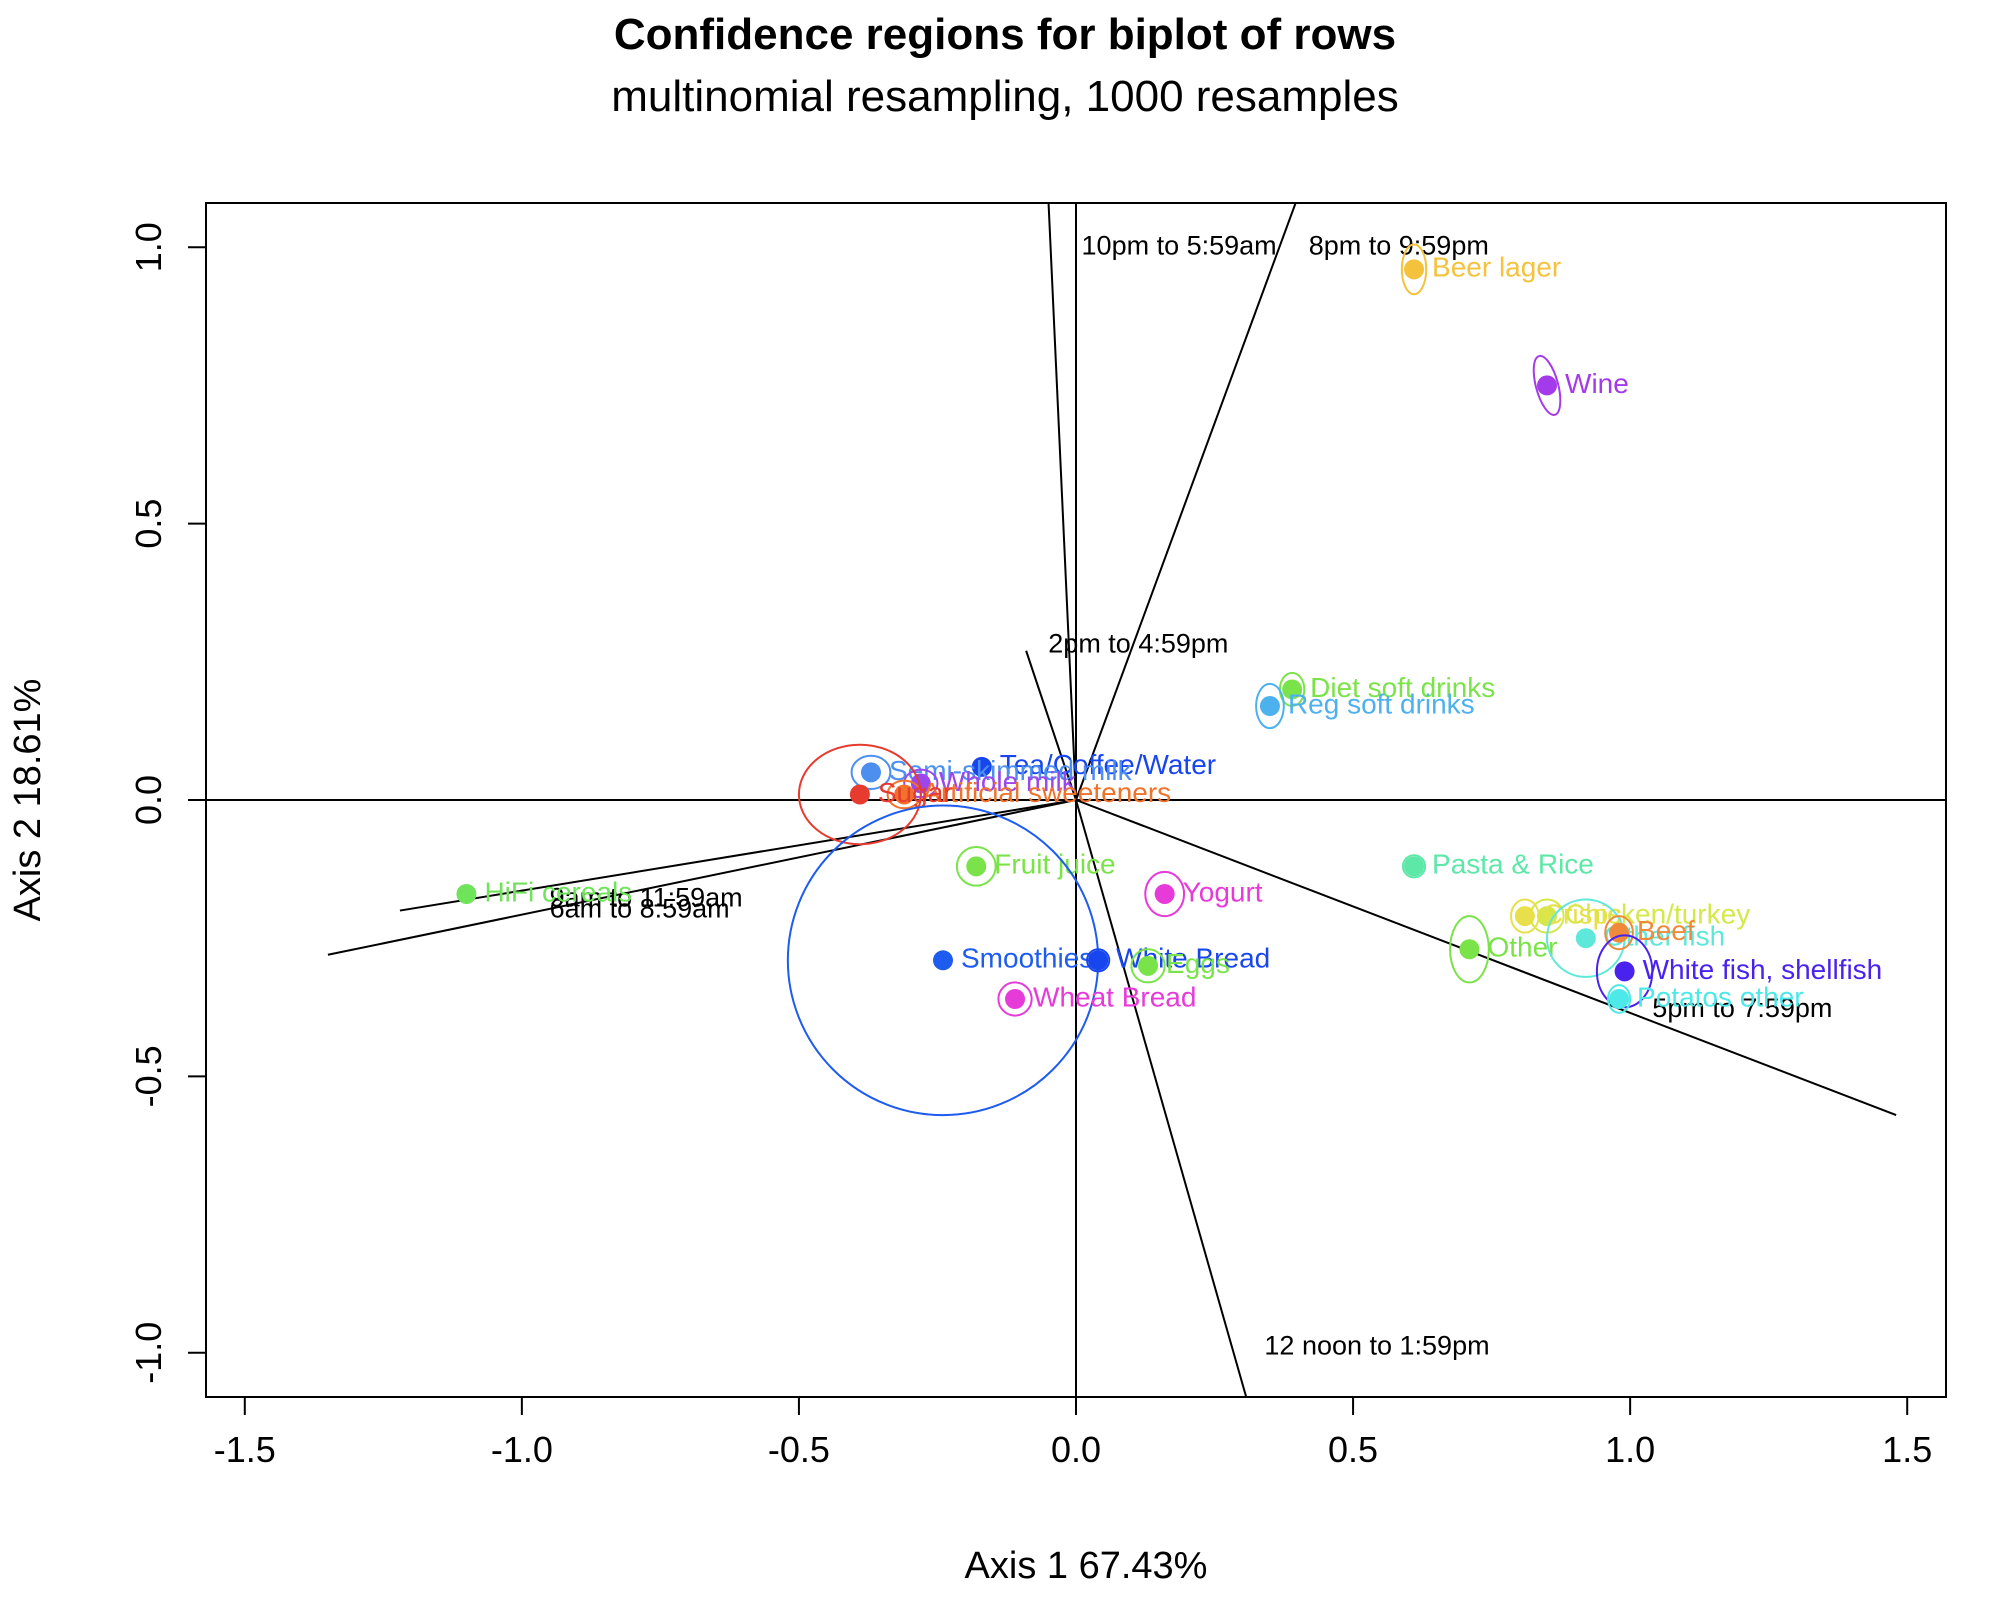 The width and height of the screenshot is (2010, 1622). Describe the element at coordinates (1005, 96) in the screenshot. I see `chart-subtitle: multinomial resampling, 1000 resamples` at that location.